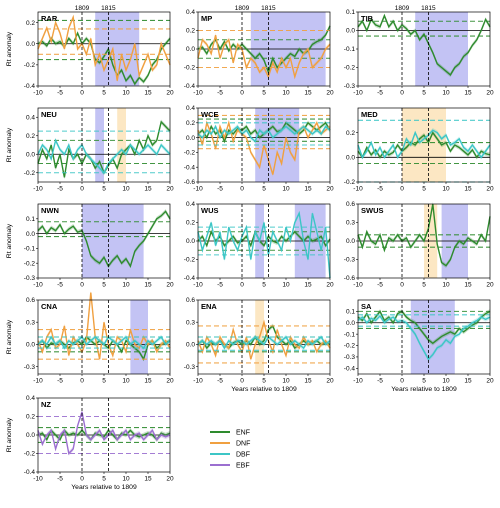  Describe the element at coordinates (49, 306) in the screenshot. I see `panel-label: CNA` at that location.